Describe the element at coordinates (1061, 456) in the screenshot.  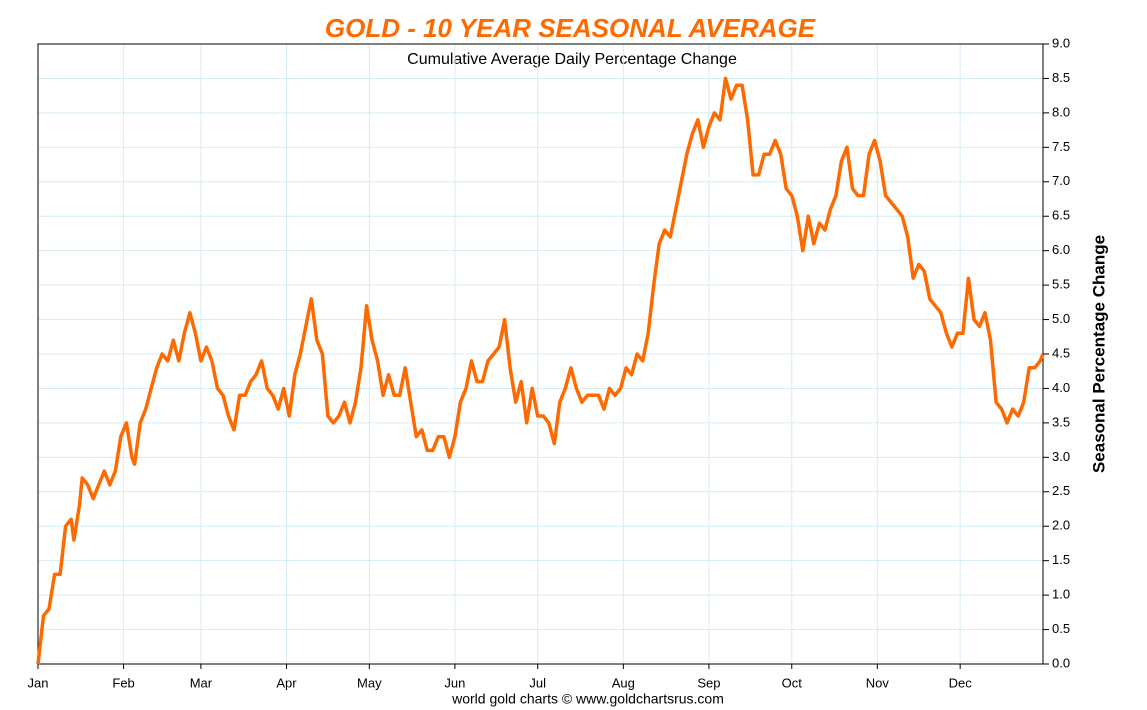
I see `y-tick-label: 3.0` at that location.